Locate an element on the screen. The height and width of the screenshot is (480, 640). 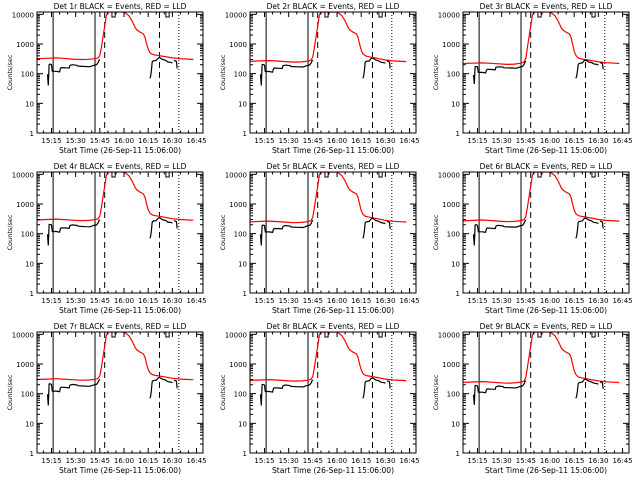
chart-title: Det 5r BLACK = Events, RED = LLD is located at coordinates (333, 166).